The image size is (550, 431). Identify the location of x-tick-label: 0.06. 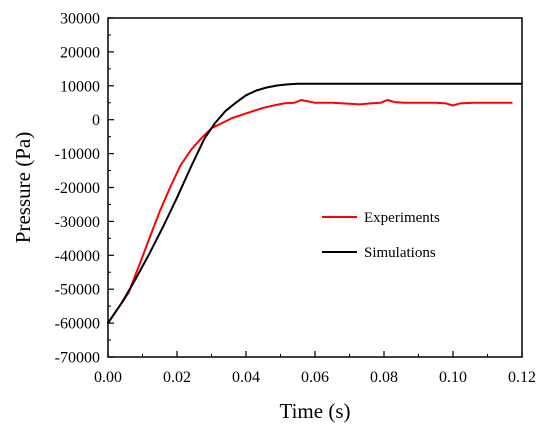
(315, 377).